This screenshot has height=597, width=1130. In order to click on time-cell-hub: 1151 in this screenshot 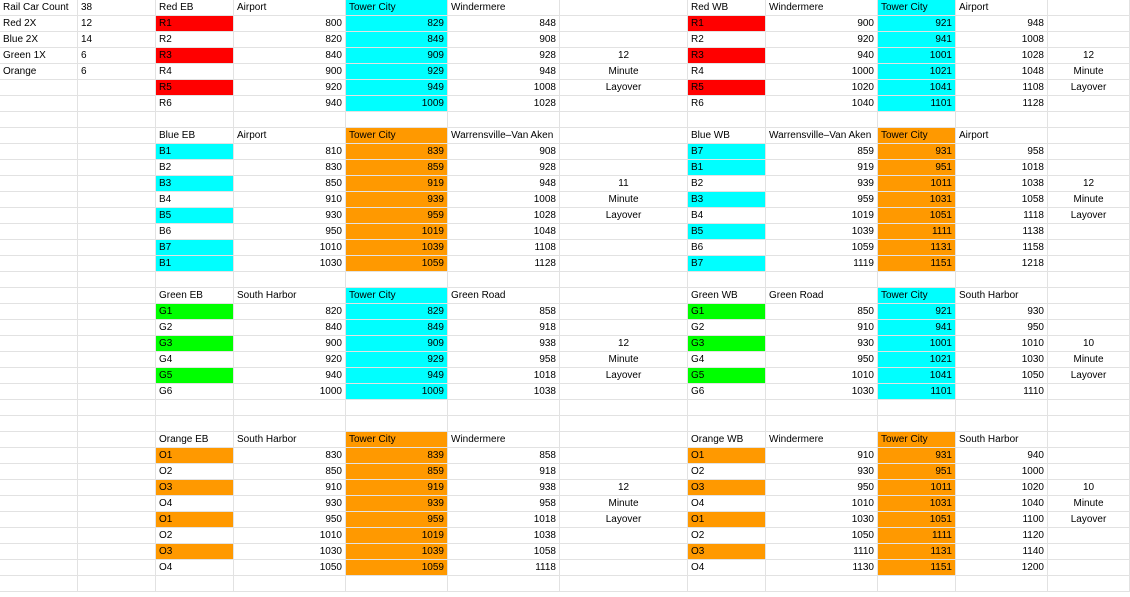, I will do `click(917, 264)`.